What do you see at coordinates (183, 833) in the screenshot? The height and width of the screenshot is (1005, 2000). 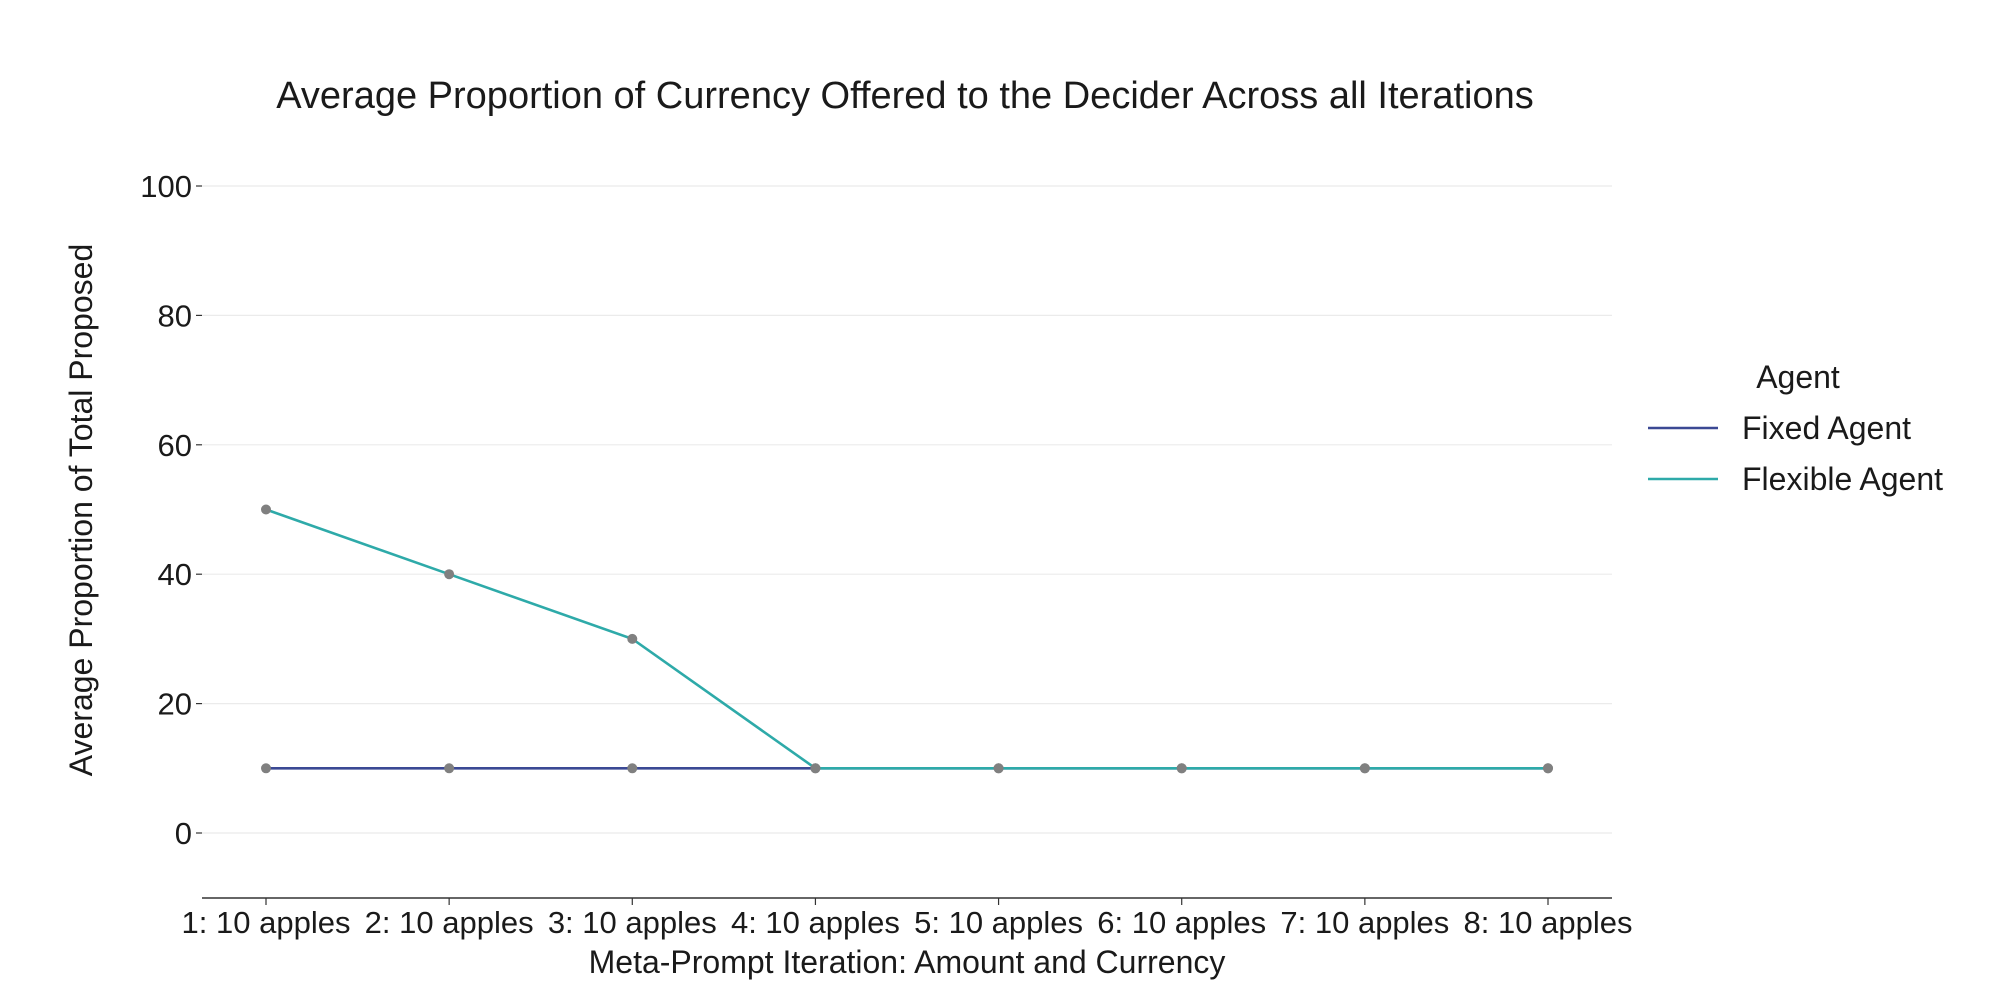 I see `y-tick-label: 0` at bounding box center [183, 833].